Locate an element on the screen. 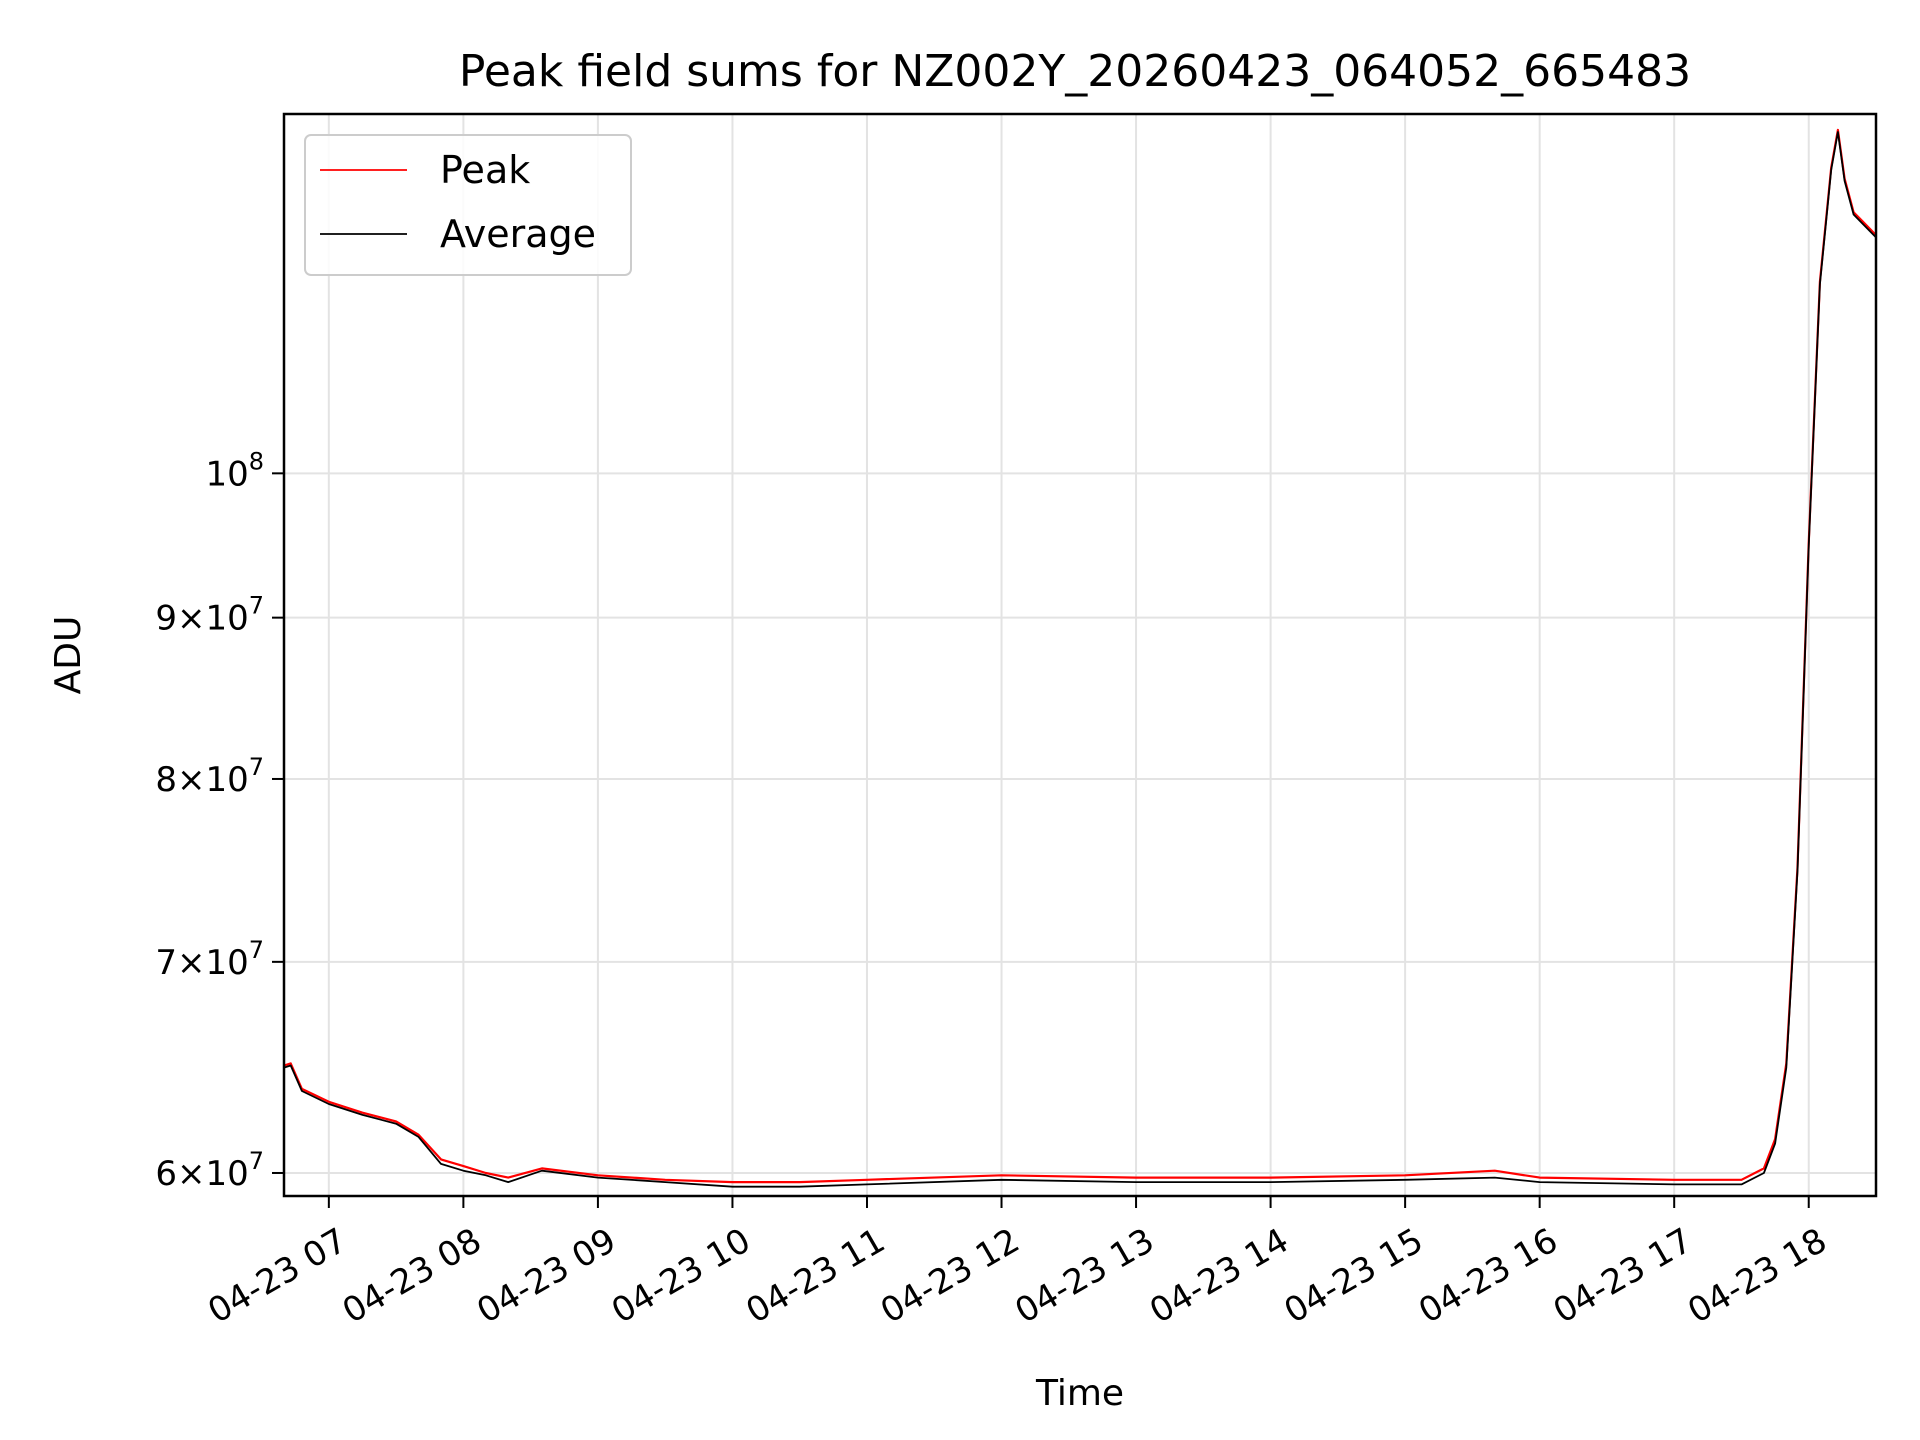 The image size is (1920, 1440). legend: Peak Average is located at coordinates (468, 205).